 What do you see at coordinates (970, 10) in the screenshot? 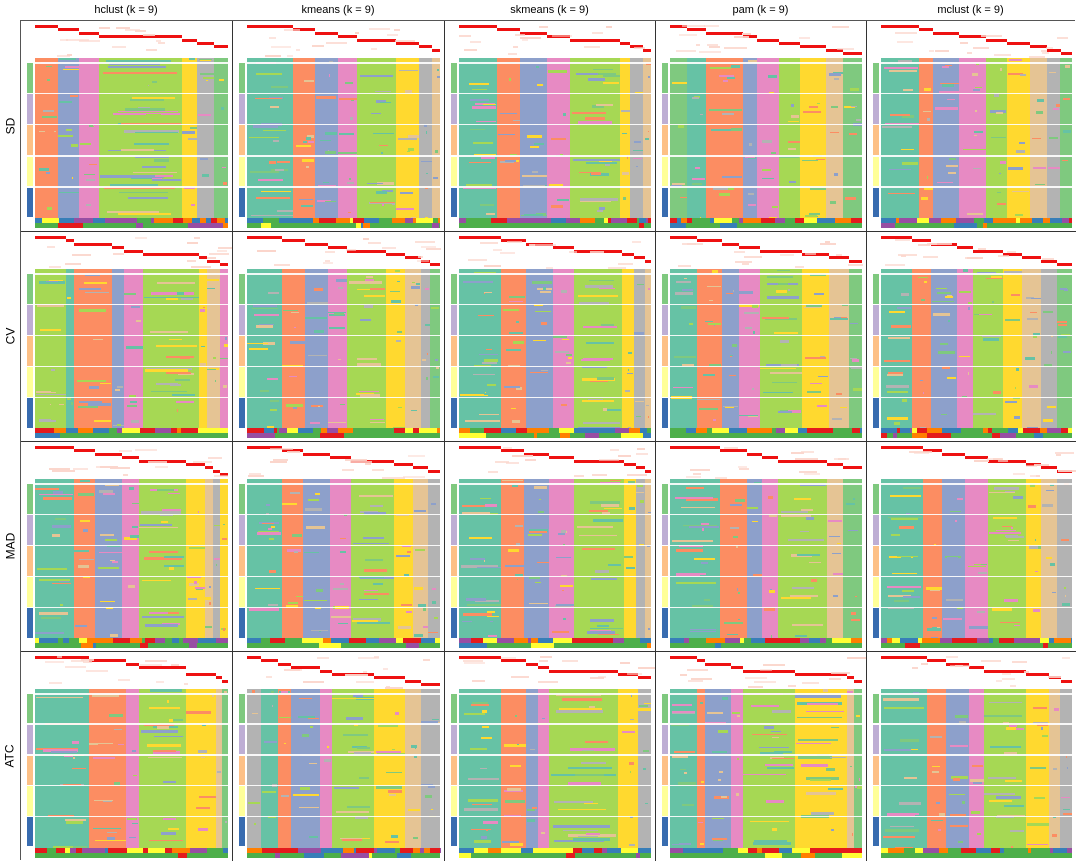
I see `column-title-mclust: mclust (k = 9)` at bounding box center [970, 10].